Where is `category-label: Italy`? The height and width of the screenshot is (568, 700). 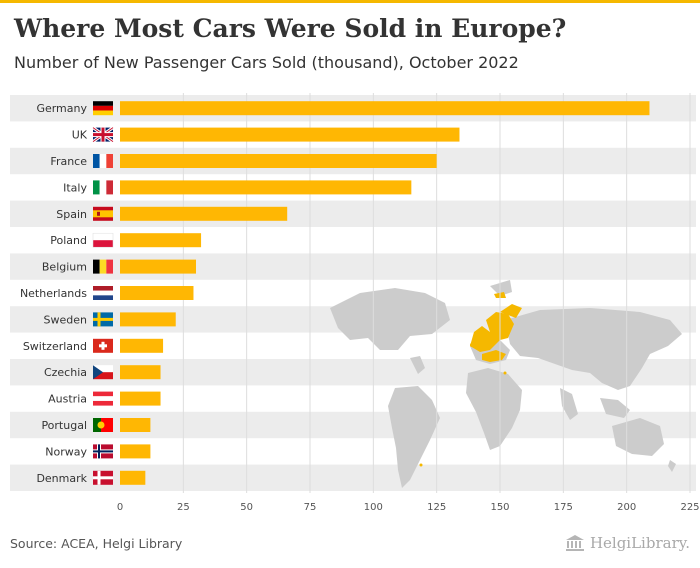
category-label: Italy is located at coordinates (75, 187).